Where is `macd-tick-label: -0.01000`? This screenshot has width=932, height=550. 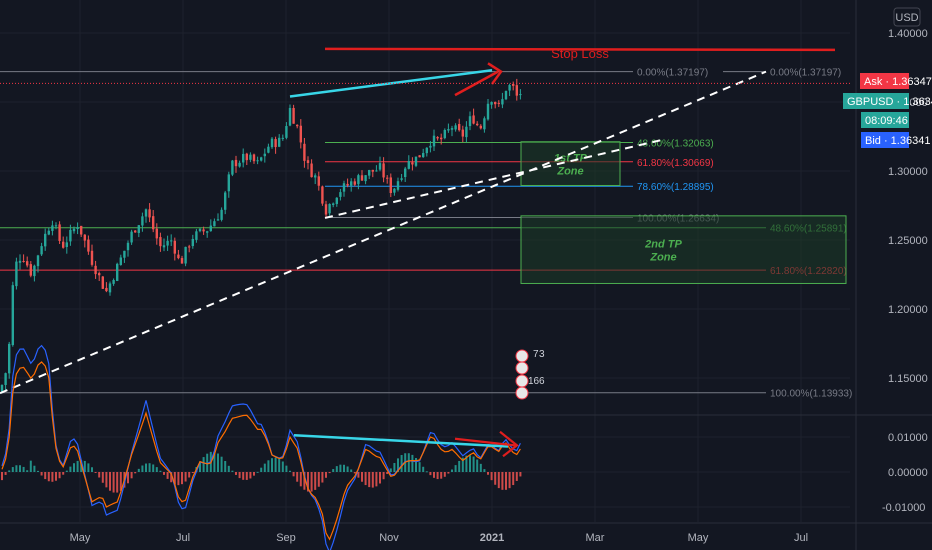
macd-tick-label: -0.01000 is located at coordinates (903, 508).